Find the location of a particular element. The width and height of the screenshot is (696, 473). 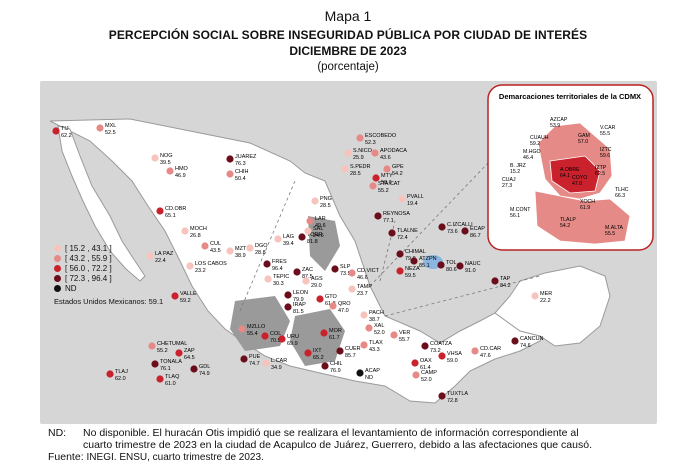

city-value: 61.7 is located at coordinates (334, 338).